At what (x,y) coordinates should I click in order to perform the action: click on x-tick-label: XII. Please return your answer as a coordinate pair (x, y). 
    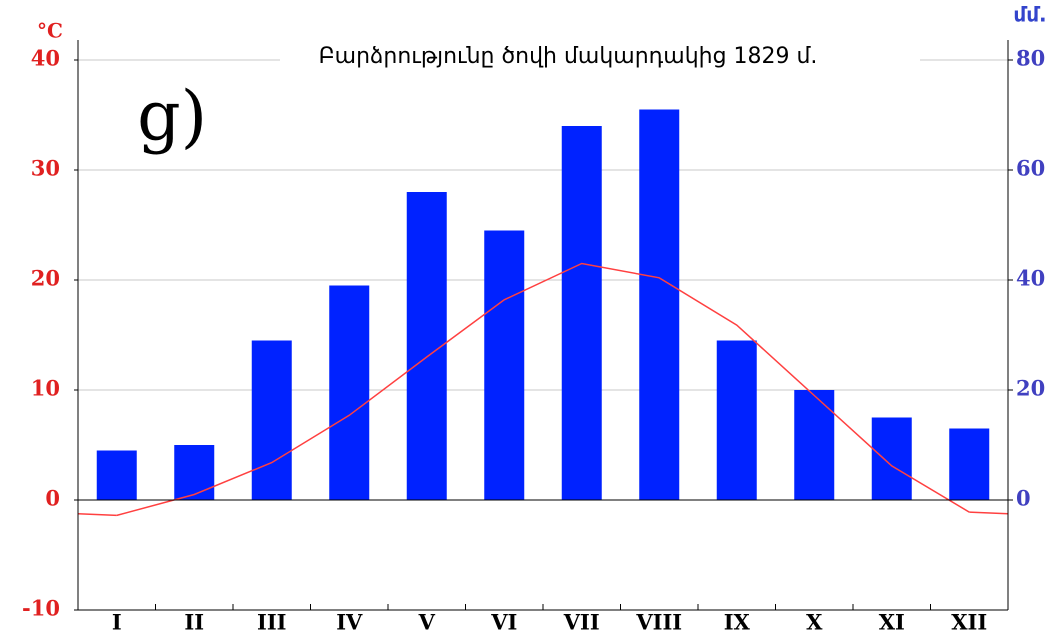
    Looking at the image, I should click on (969, 622).